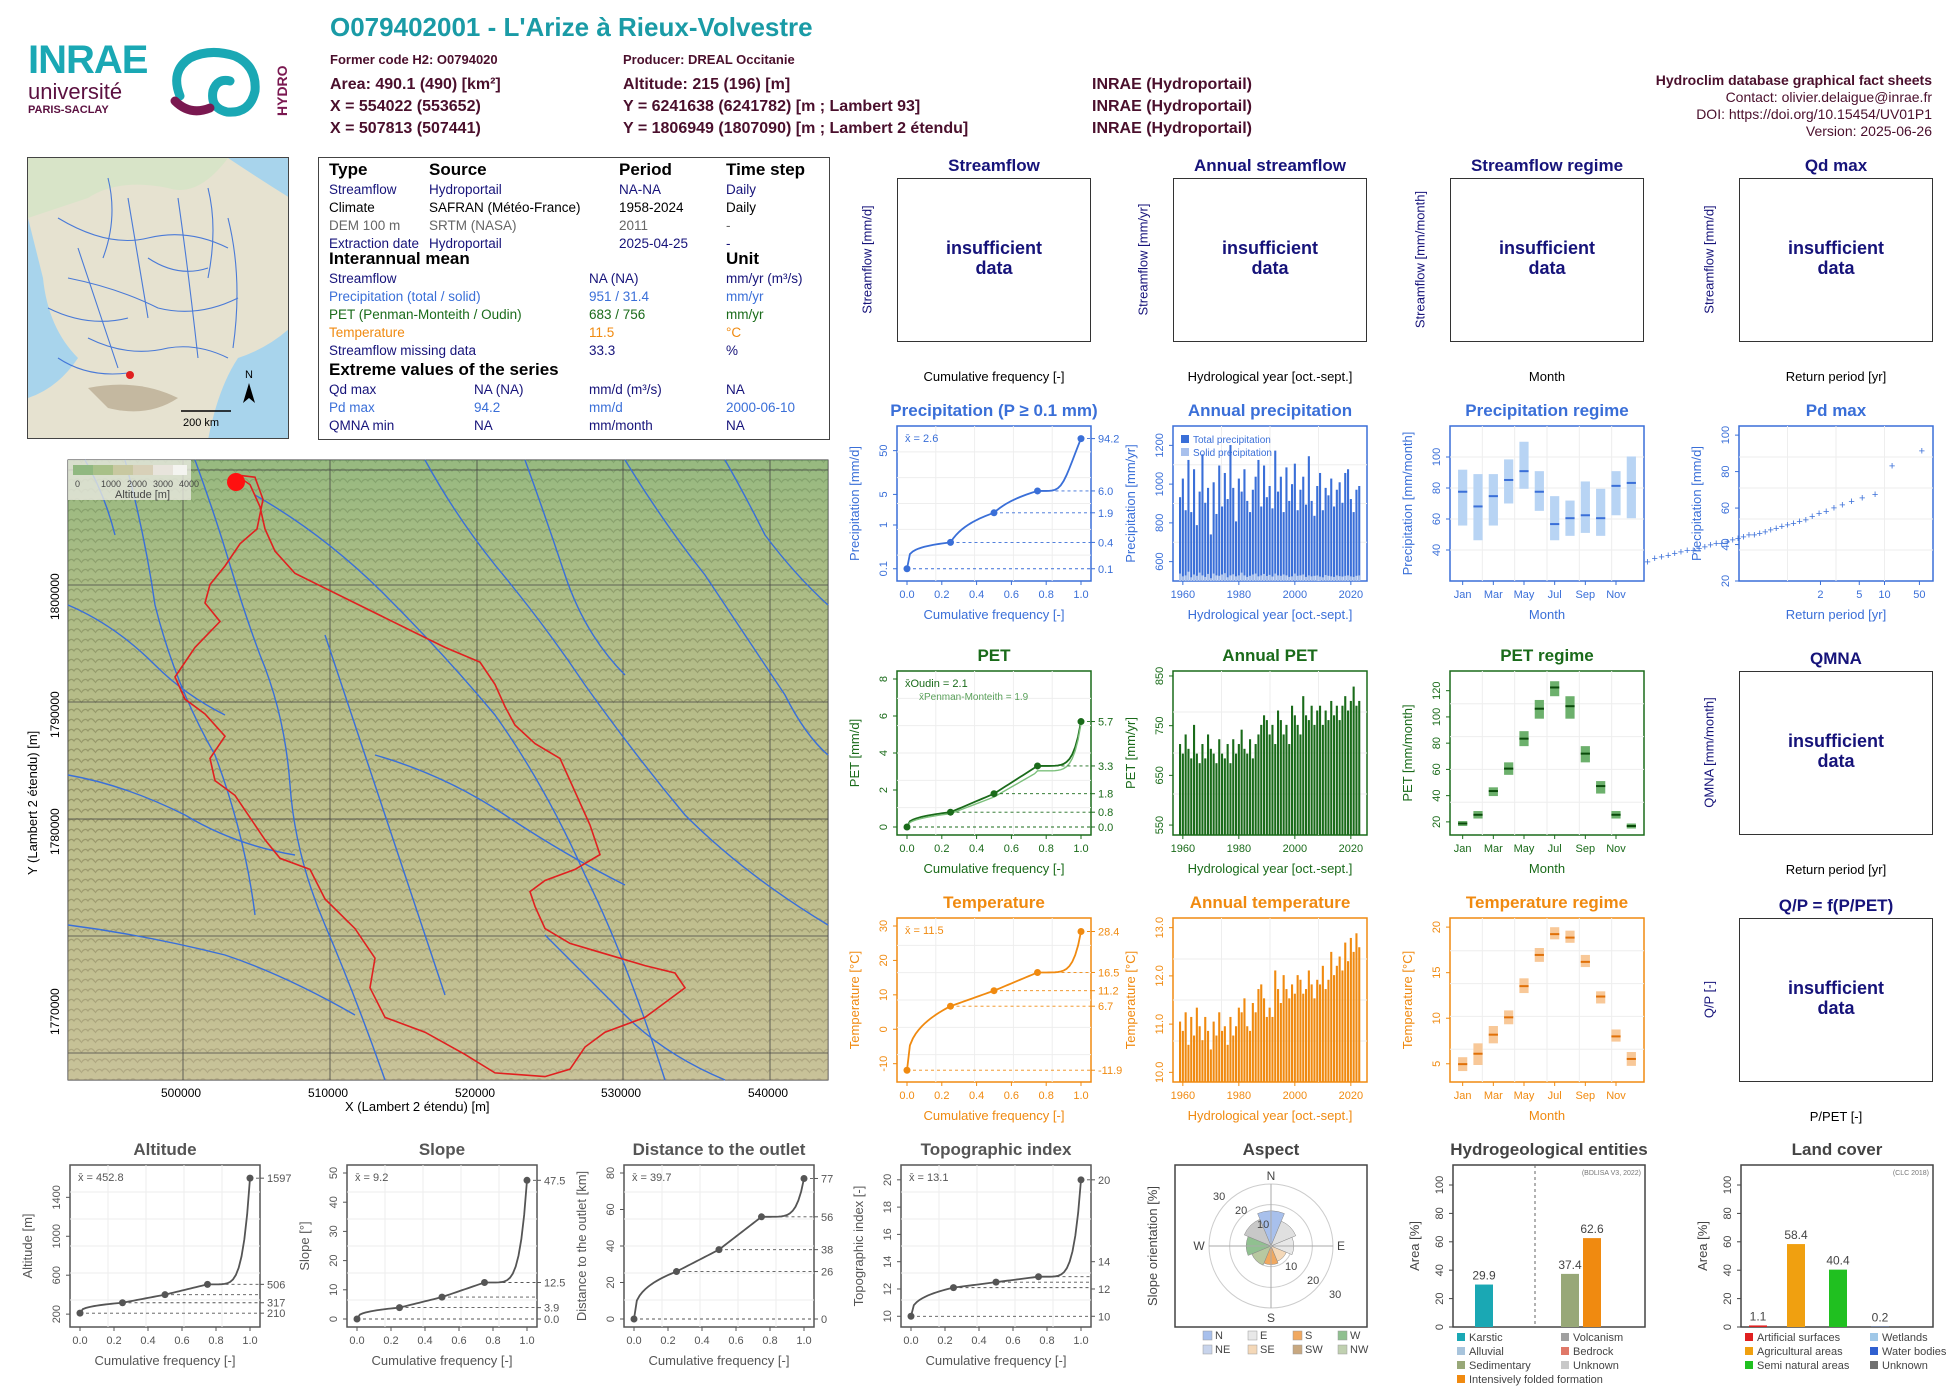 The image size is (1960, 1386). What do you see at coordinates (1160, 676) in the screenshot?
I see `y-tick-label: 850` at bounding box center [1160, 676].